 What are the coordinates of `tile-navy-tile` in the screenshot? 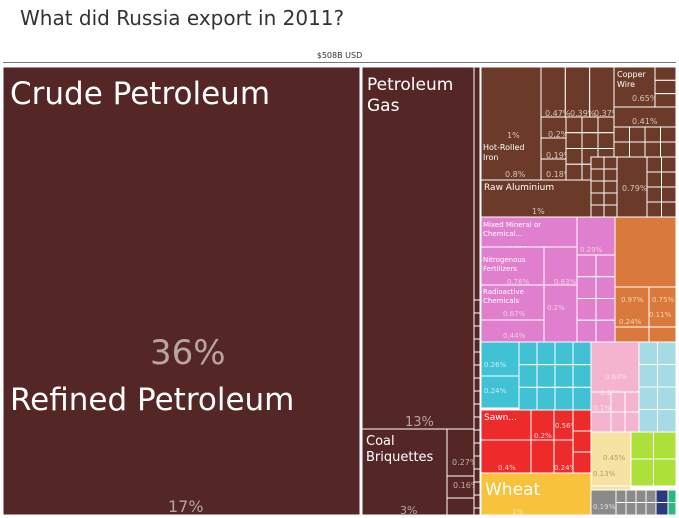 It's located at (662, 509).